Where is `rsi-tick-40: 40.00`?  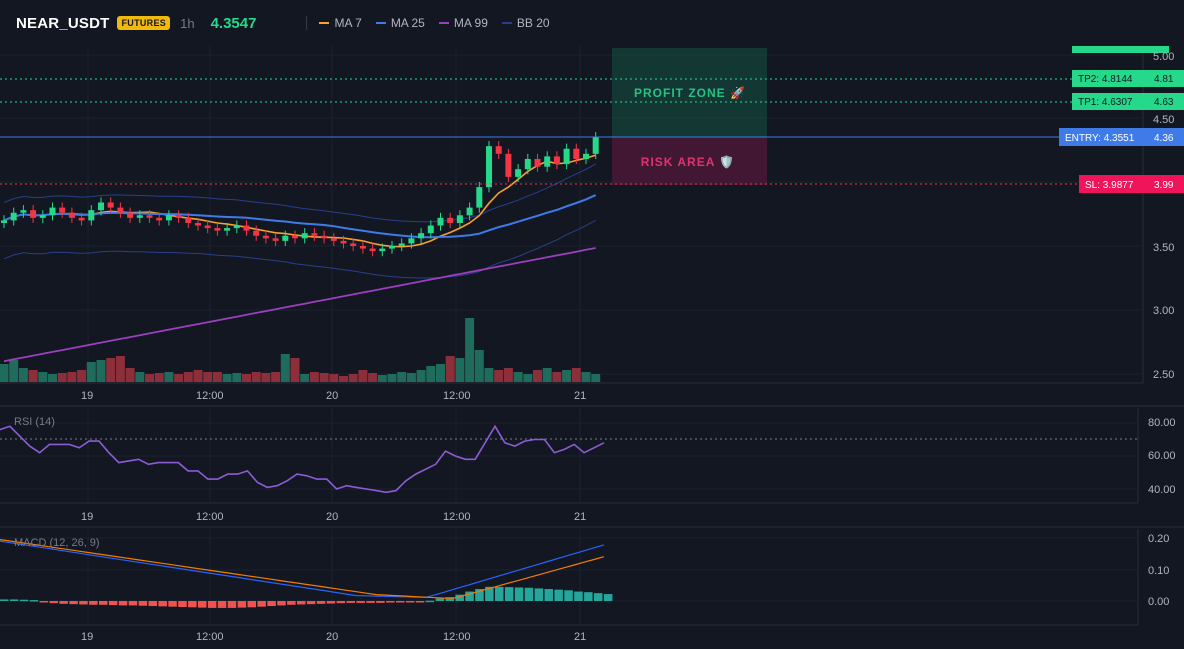
rsi-tick-40: 40.00 is located at coordinates (1162, 490).